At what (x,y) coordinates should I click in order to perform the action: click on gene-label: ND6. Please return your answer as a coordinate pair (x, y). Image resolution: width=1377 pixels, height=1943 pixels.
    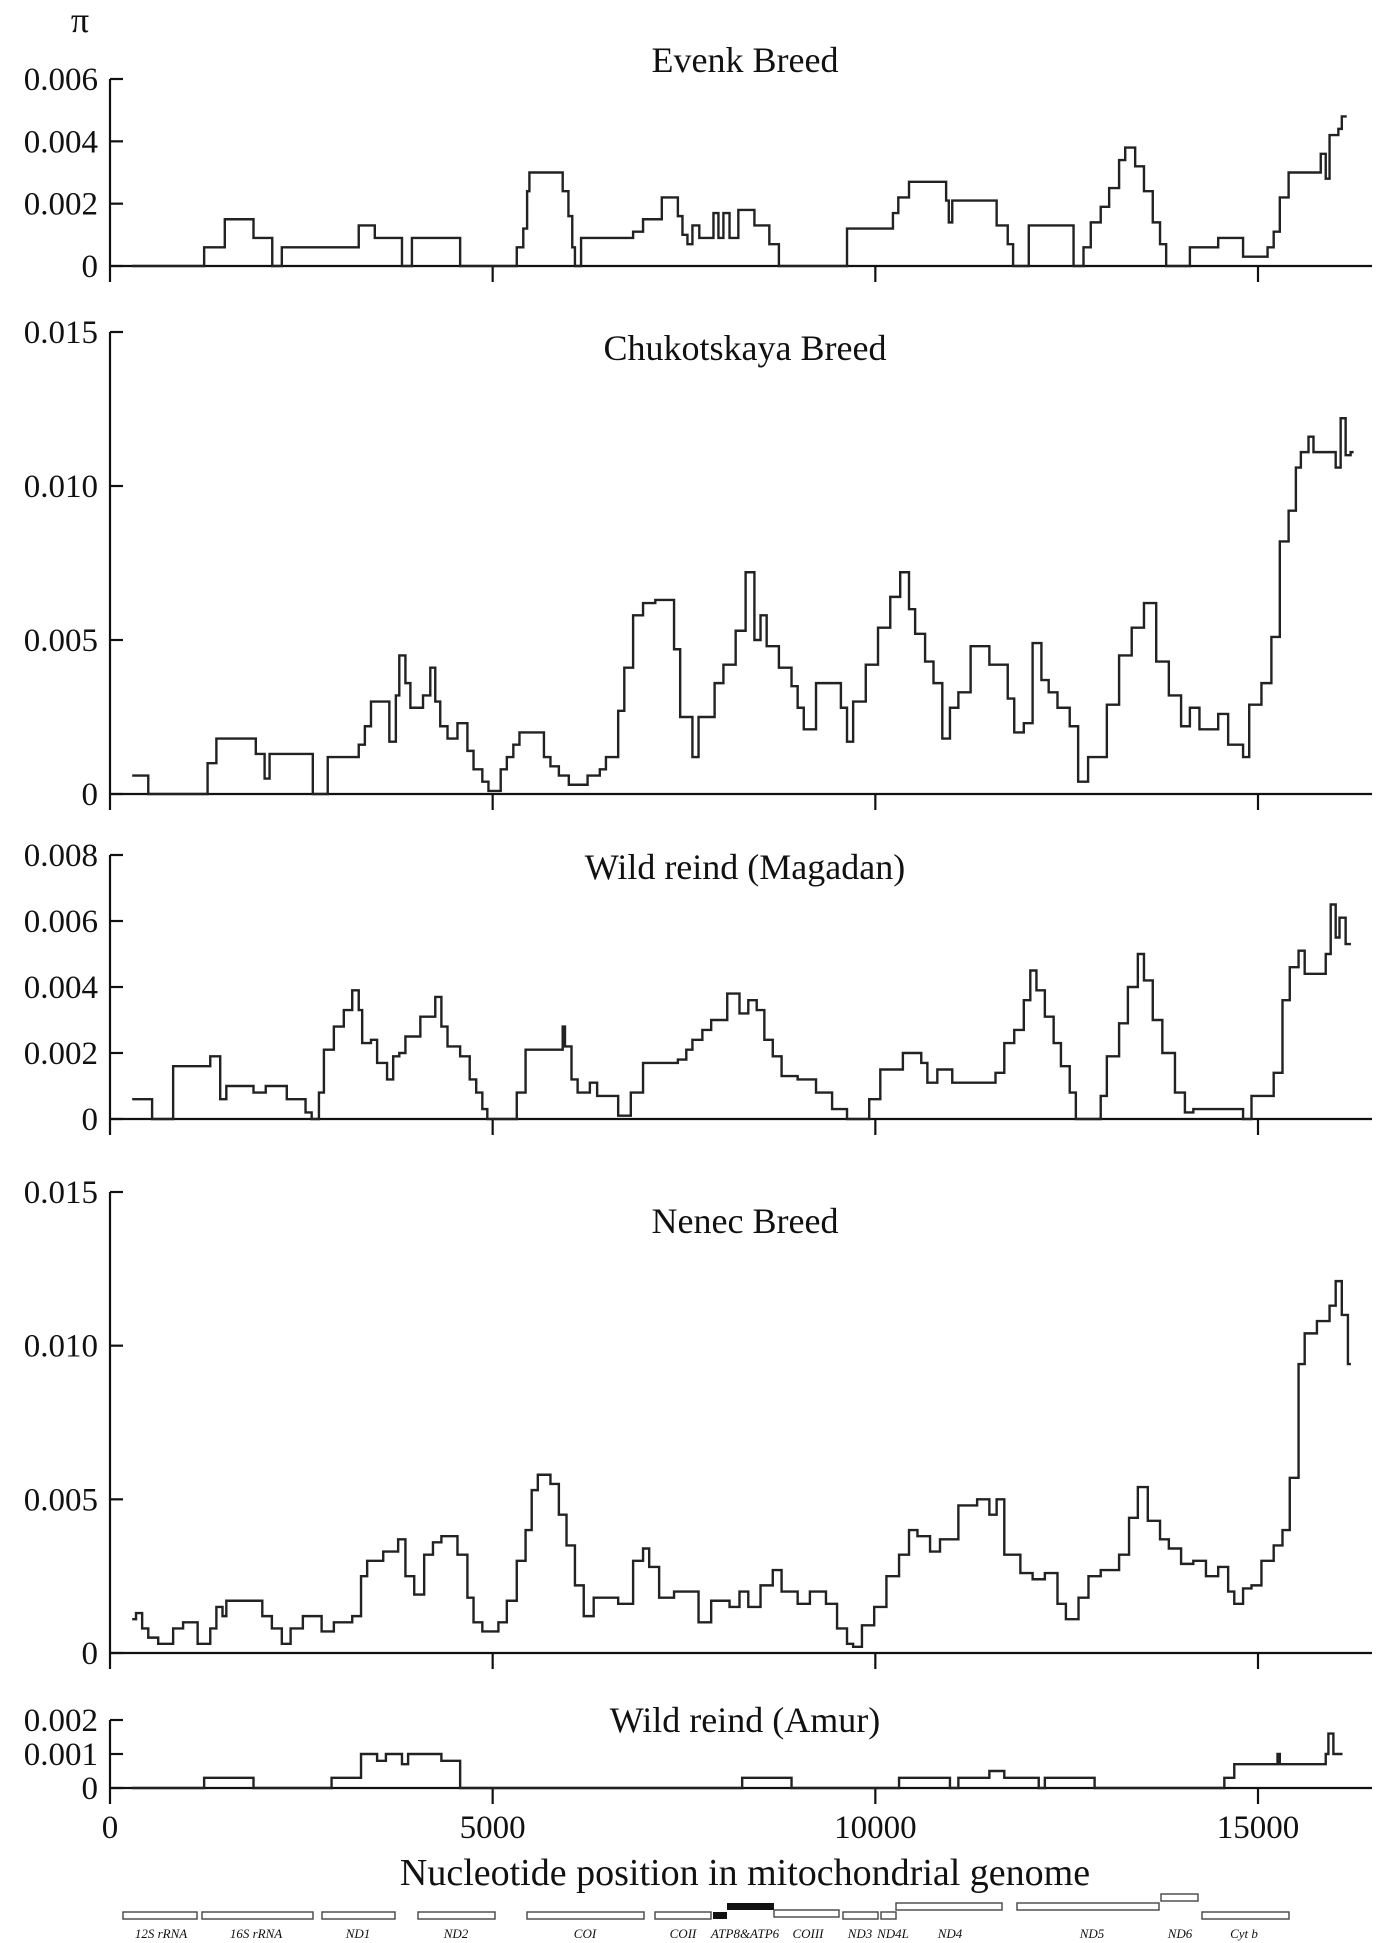
    Looking at the image, I should click on (1180, 1933).